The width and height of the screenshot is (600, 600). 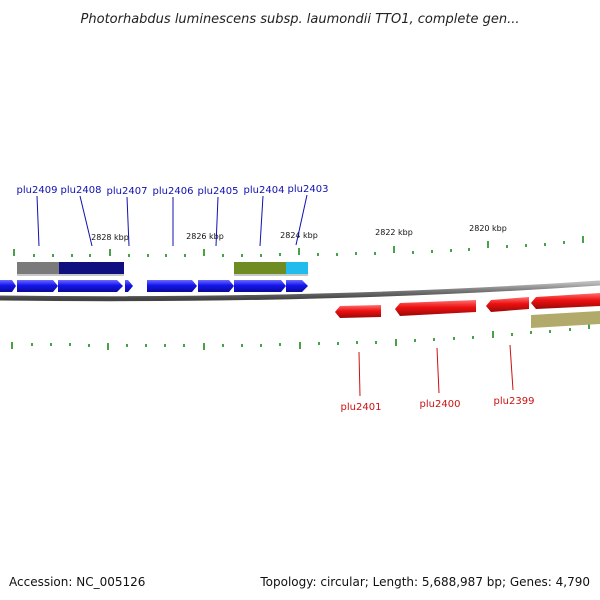 I want to click on gene-label-top: plu2408, so click(x=81, y=190).